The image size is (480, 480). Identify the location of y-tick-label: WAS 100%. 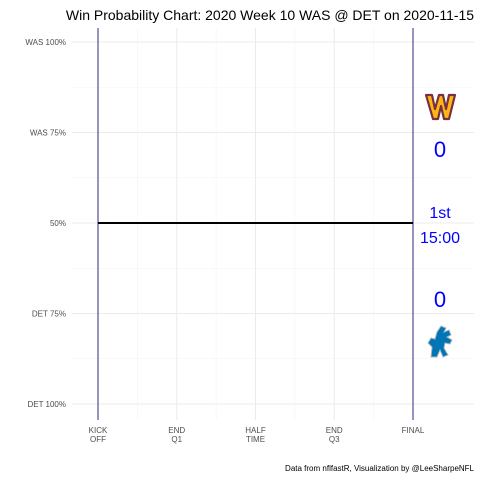
(45, 42).